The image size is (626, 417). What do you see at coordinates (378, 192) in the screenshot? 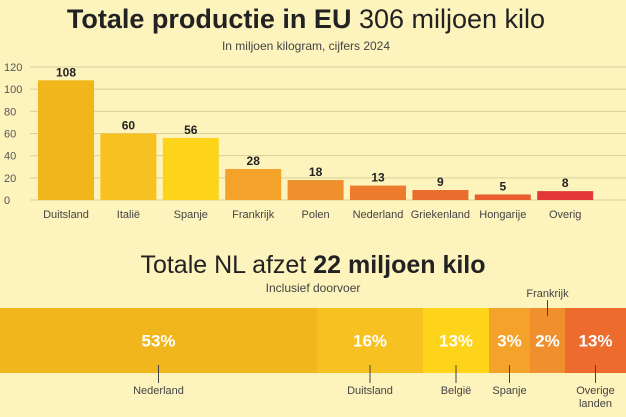
I see `bar-nederland` at bounding box center [378, 192].